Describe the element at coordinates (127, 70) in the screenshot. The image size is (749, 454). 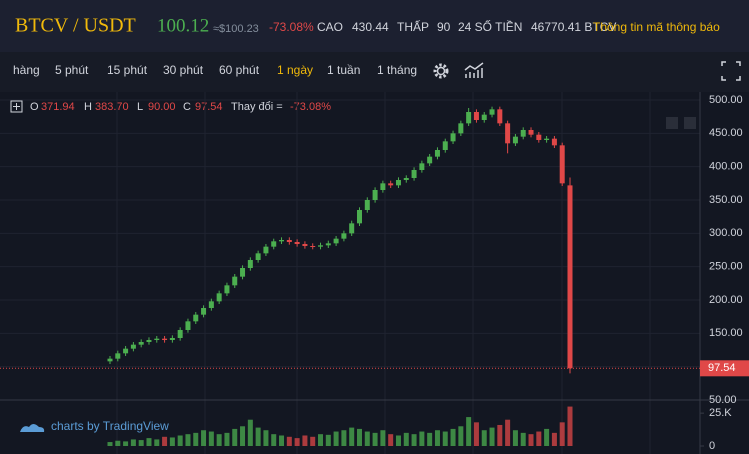
I see `interval-button: 15 phút` at that location.